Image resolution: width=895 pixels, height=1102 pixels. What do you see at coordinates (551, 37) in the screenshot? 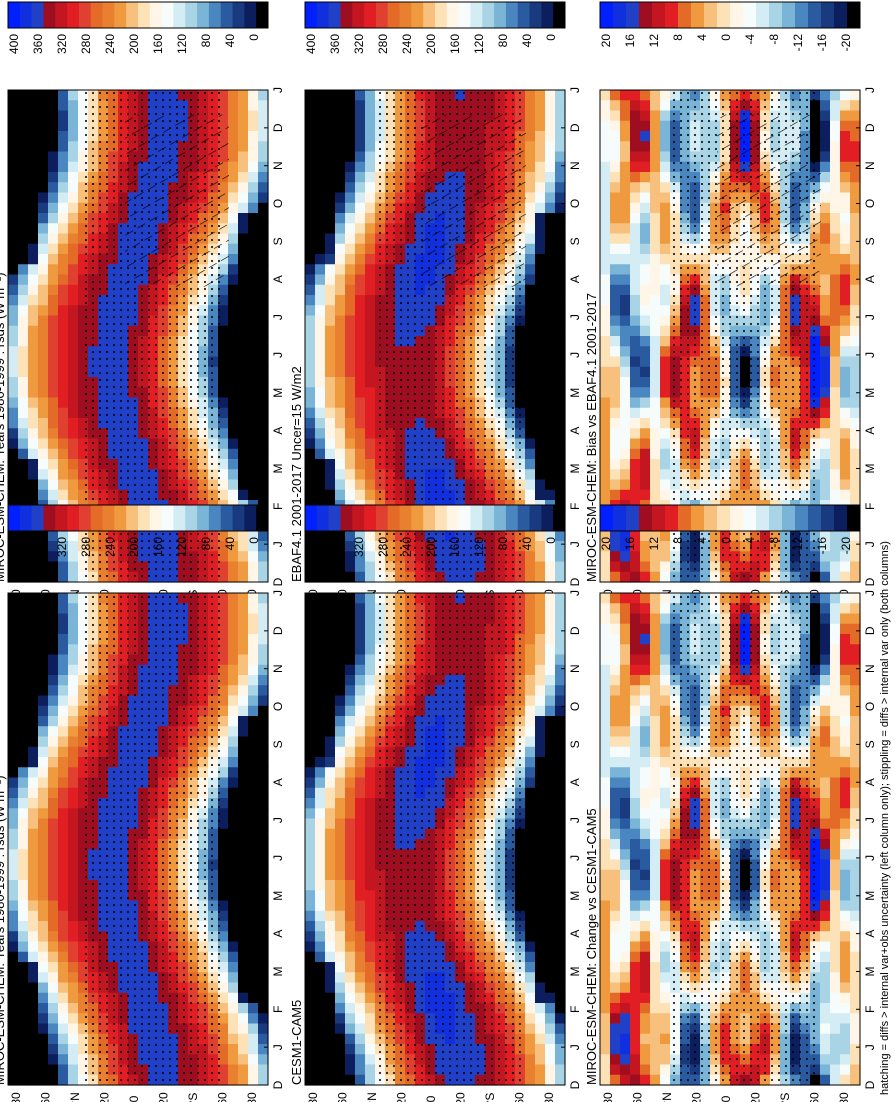
I see `colorbar-tick-label: 0` at bounding box center [551, 37].